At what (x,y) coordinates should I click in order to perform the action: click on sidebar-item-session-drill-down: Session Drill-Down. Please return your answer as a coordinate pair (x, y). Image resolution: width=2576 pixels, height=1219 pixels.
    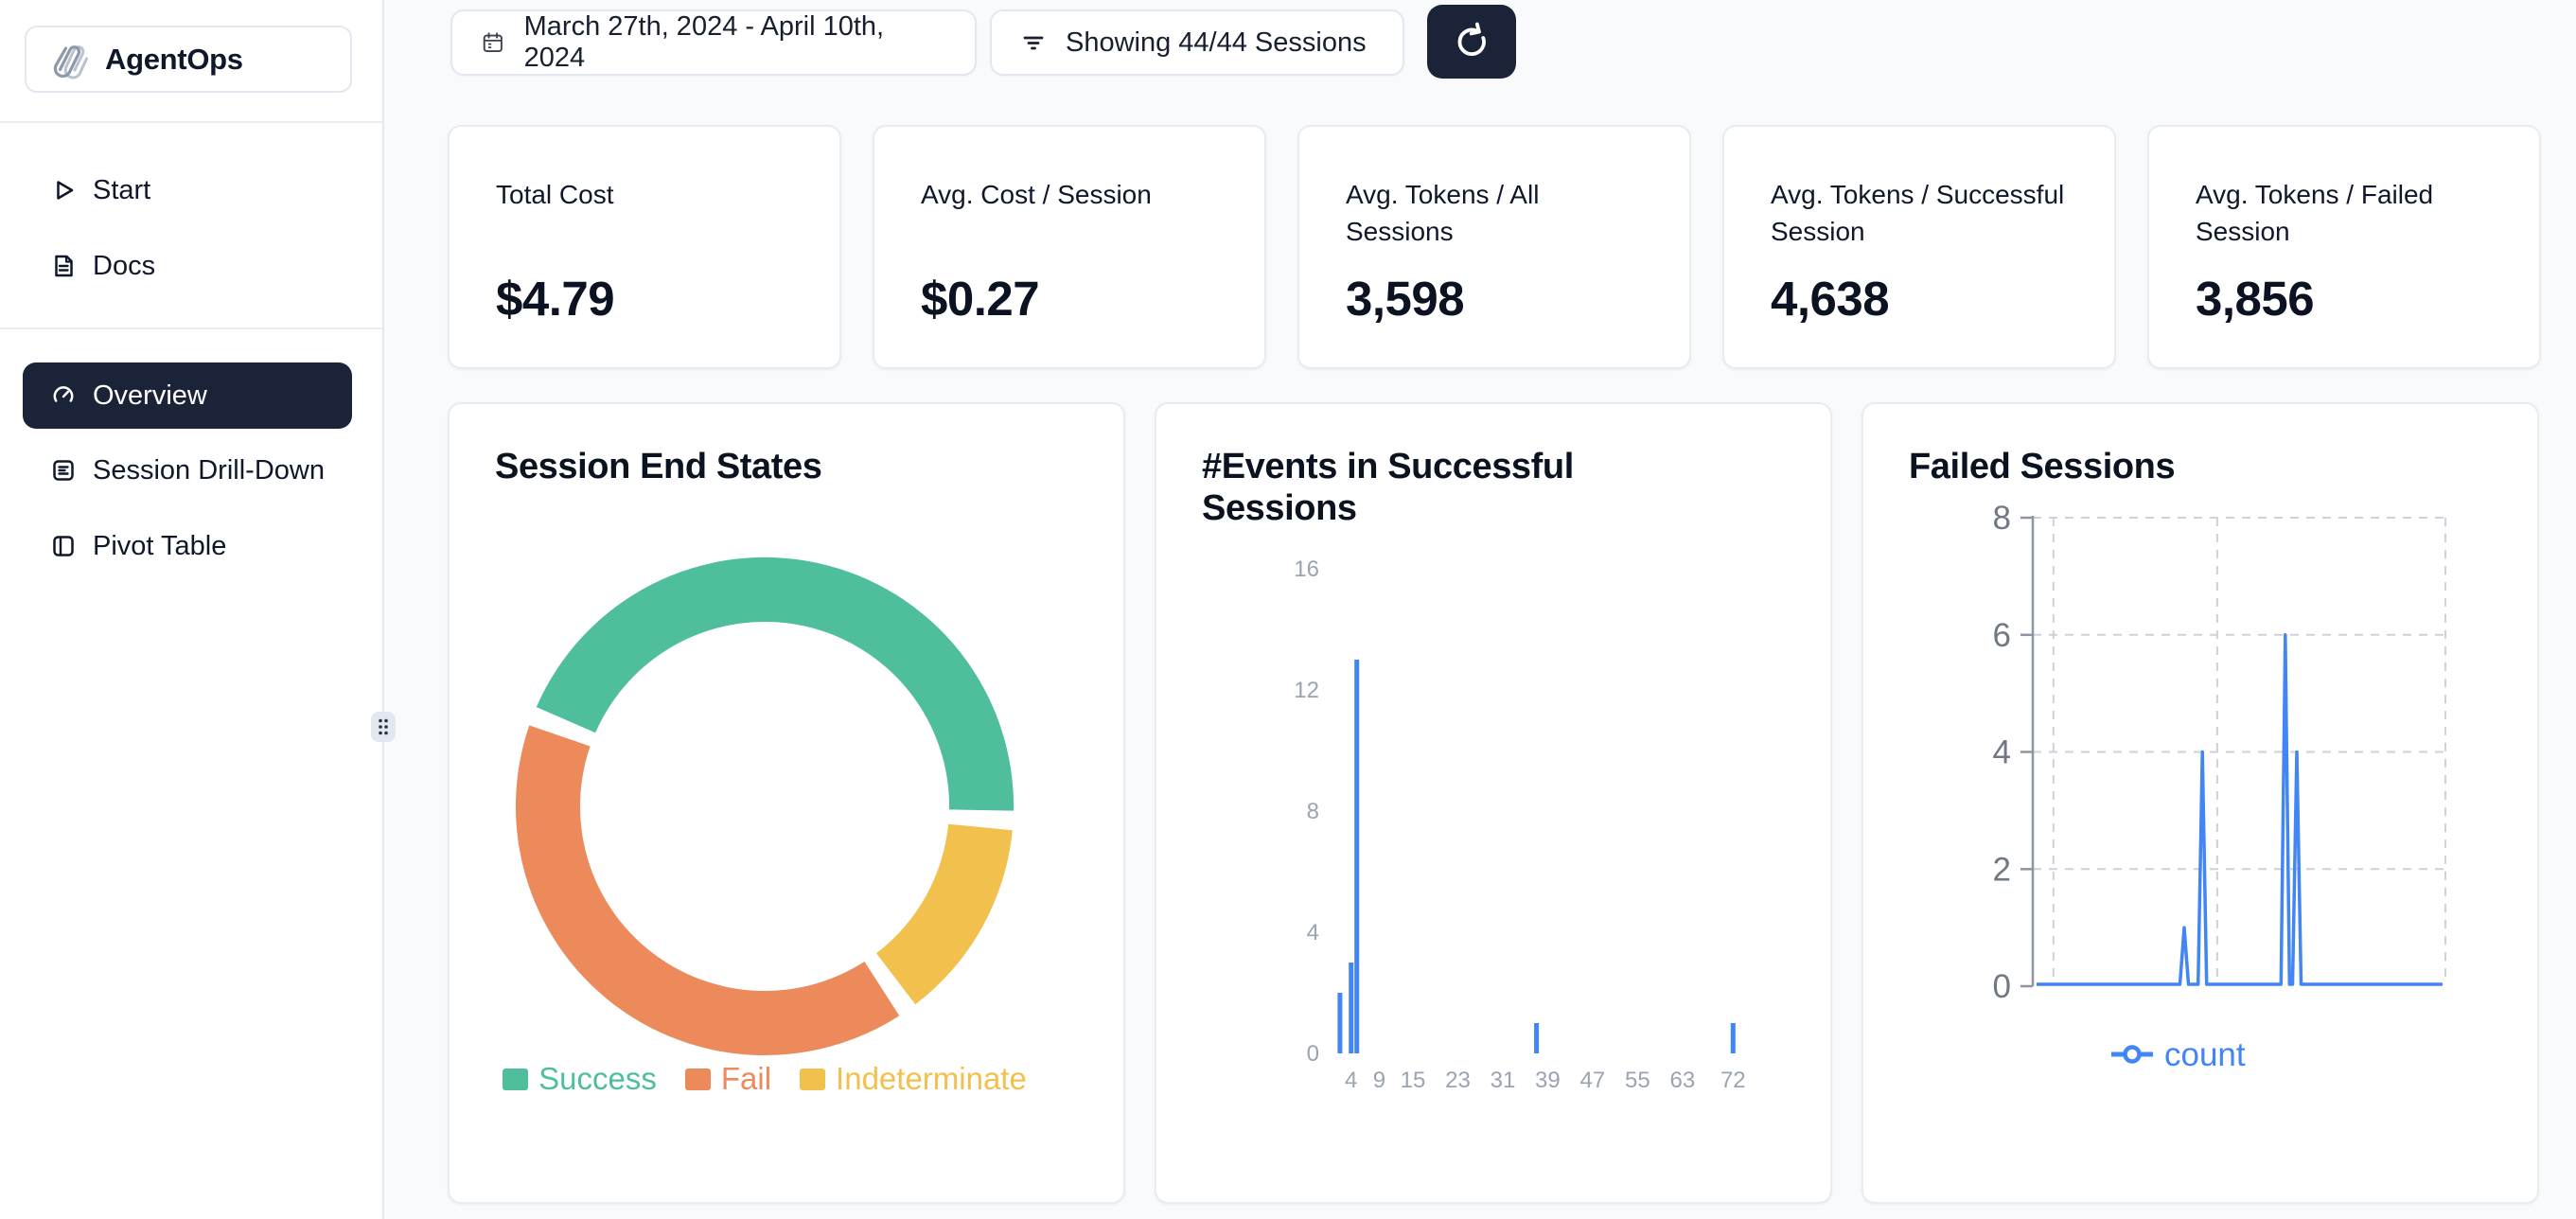
    Looking at the image, I should click on (187, 470).